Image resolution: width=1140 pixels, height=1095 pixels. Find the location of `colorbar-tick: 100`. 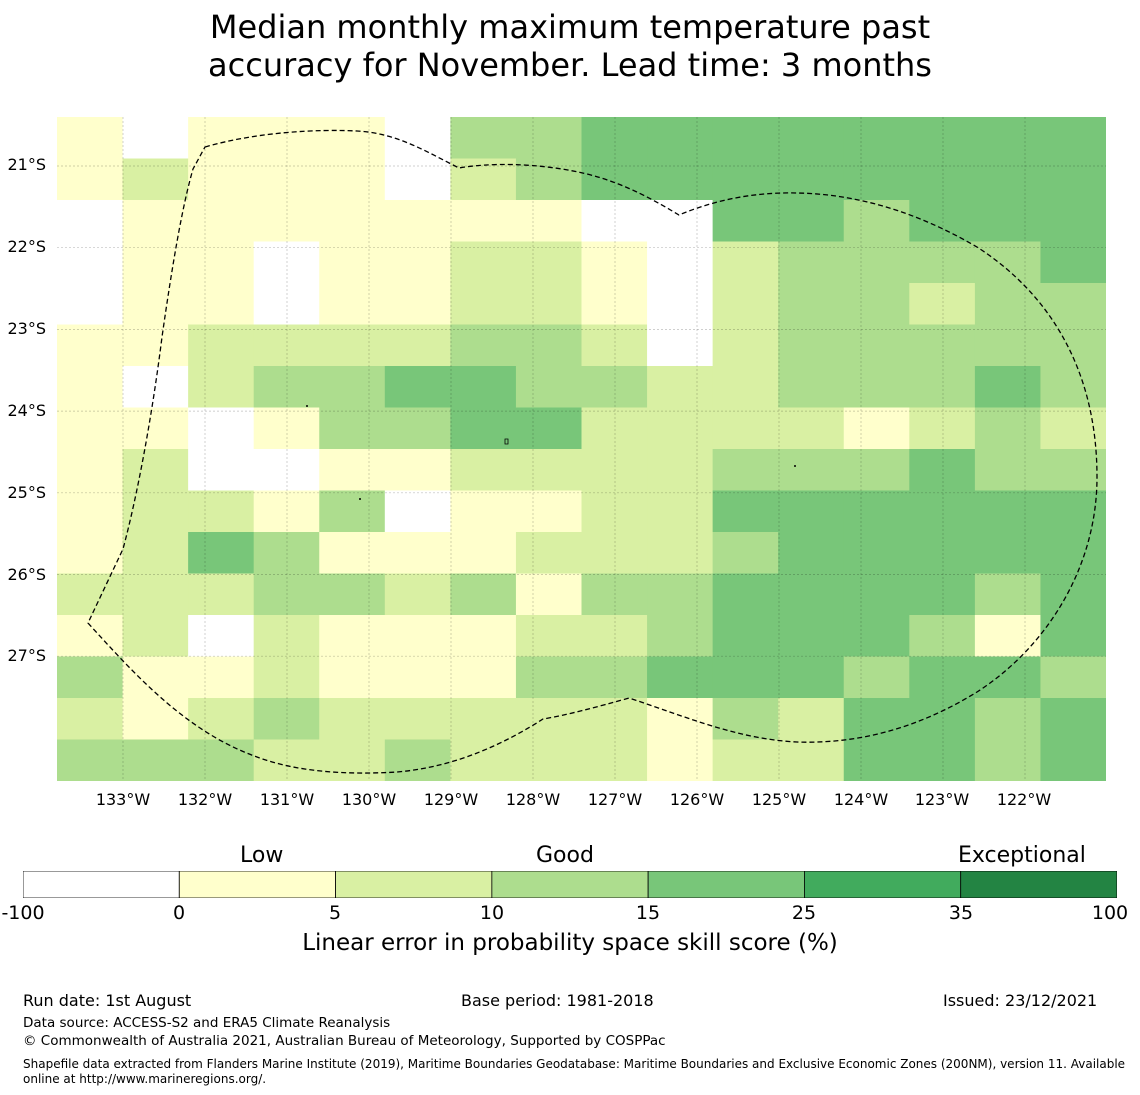

colorbar-tick: 100 is located at coordinates (1110, 913).